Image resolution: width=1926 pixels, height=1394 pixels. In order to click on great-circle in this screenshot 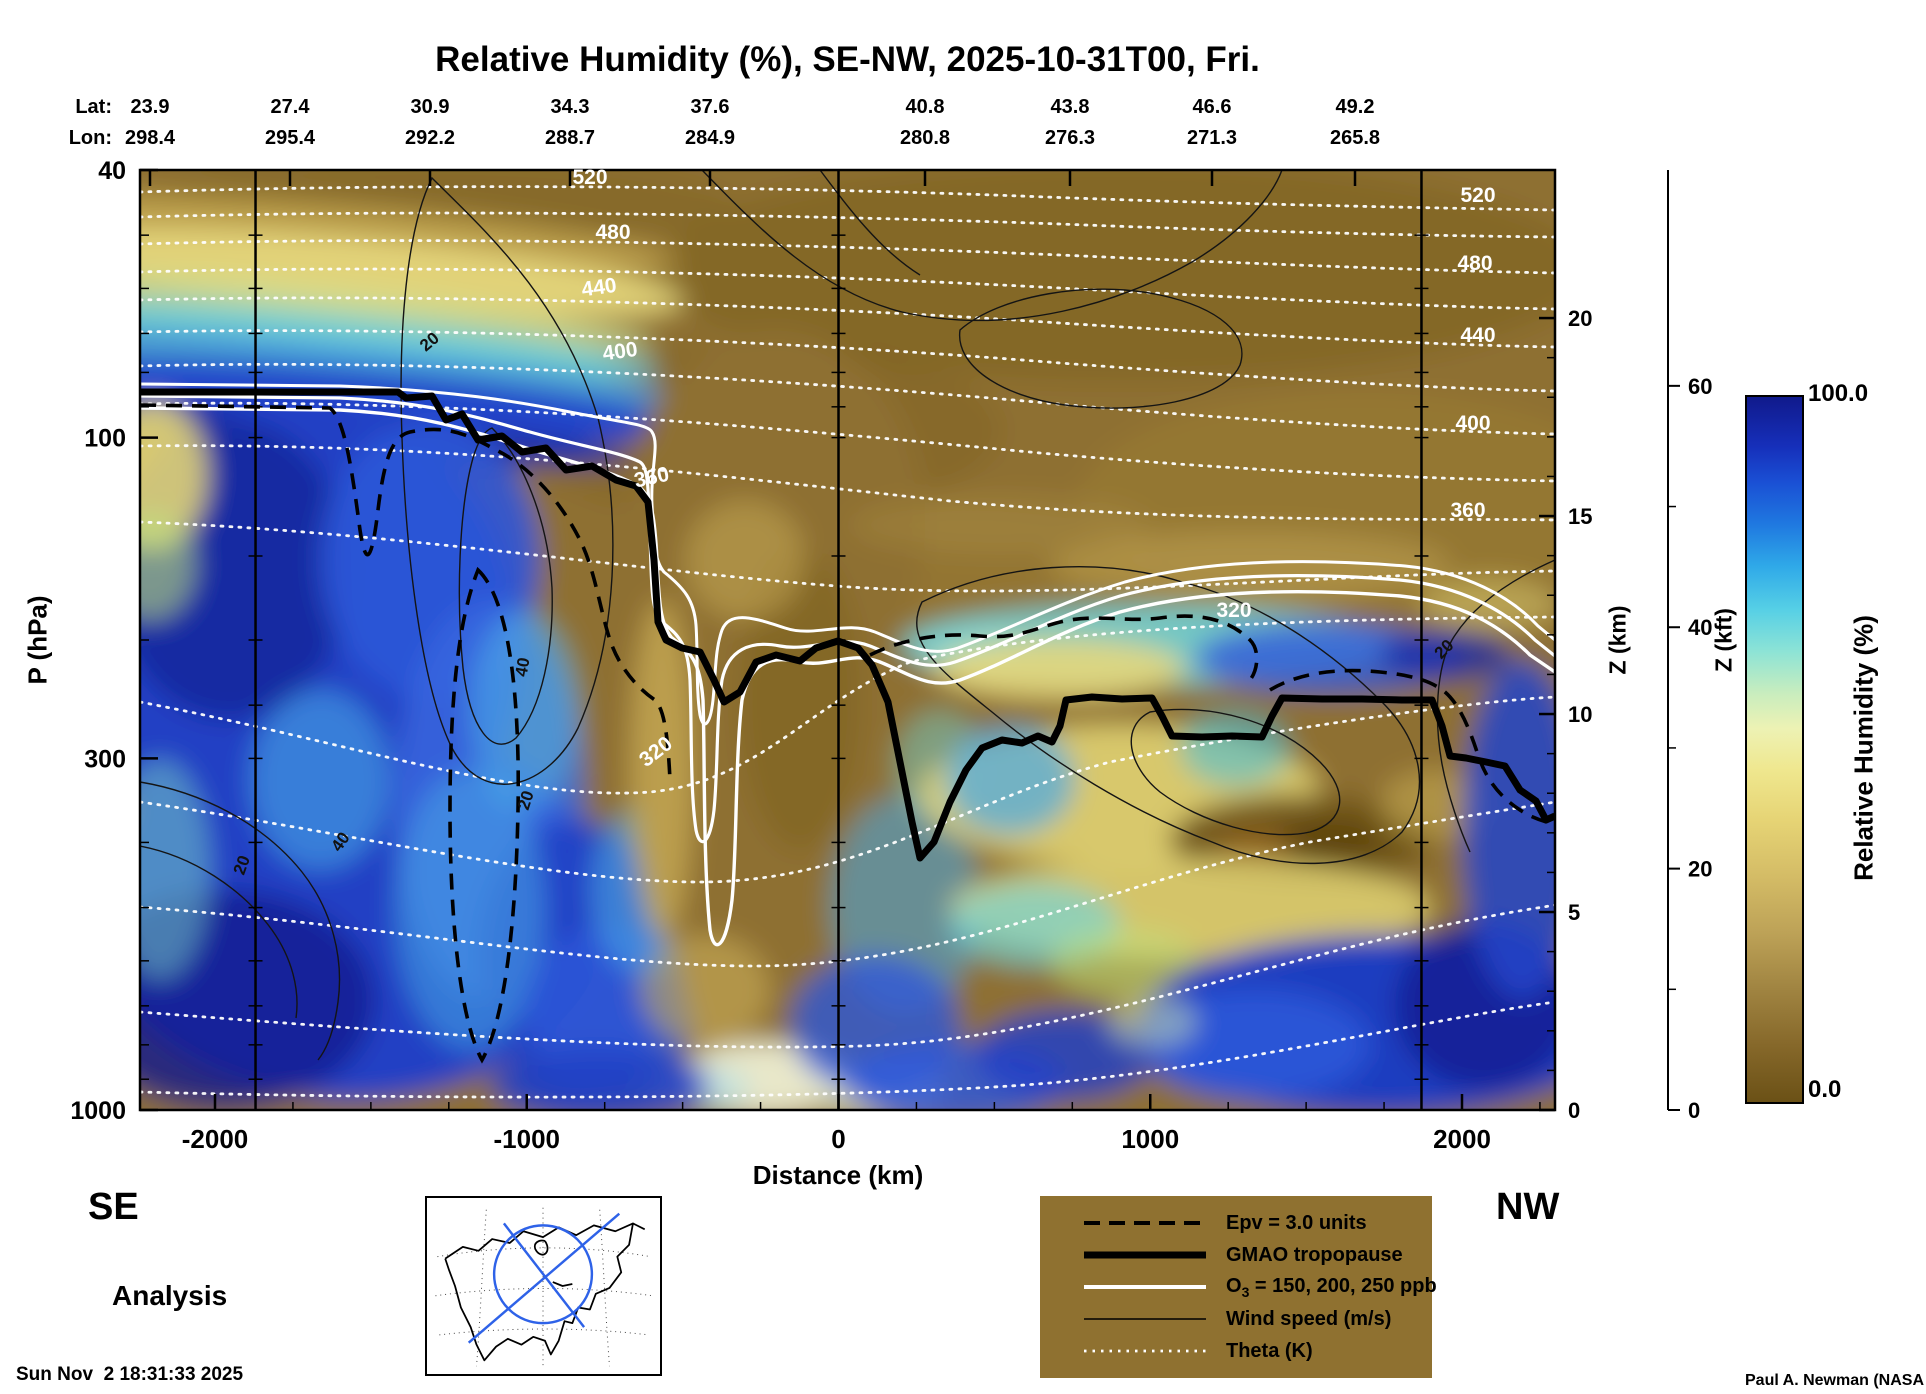, I will do `click(544, 1278)`.